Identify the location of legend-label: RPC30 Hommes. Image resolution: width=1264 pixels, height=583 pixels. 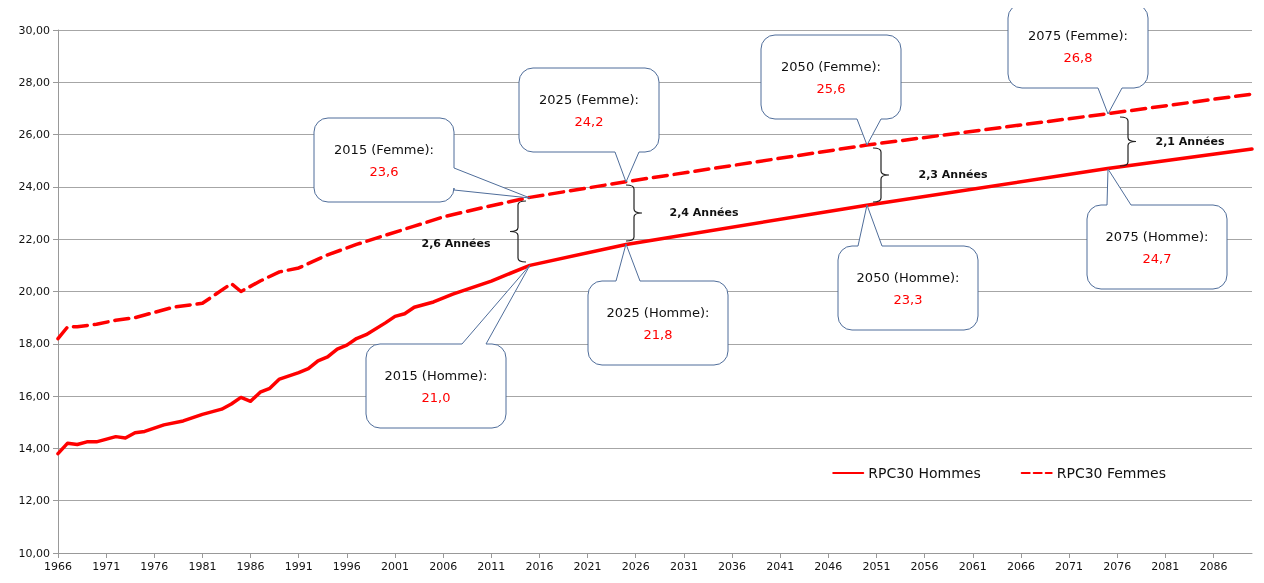
(924, 473).